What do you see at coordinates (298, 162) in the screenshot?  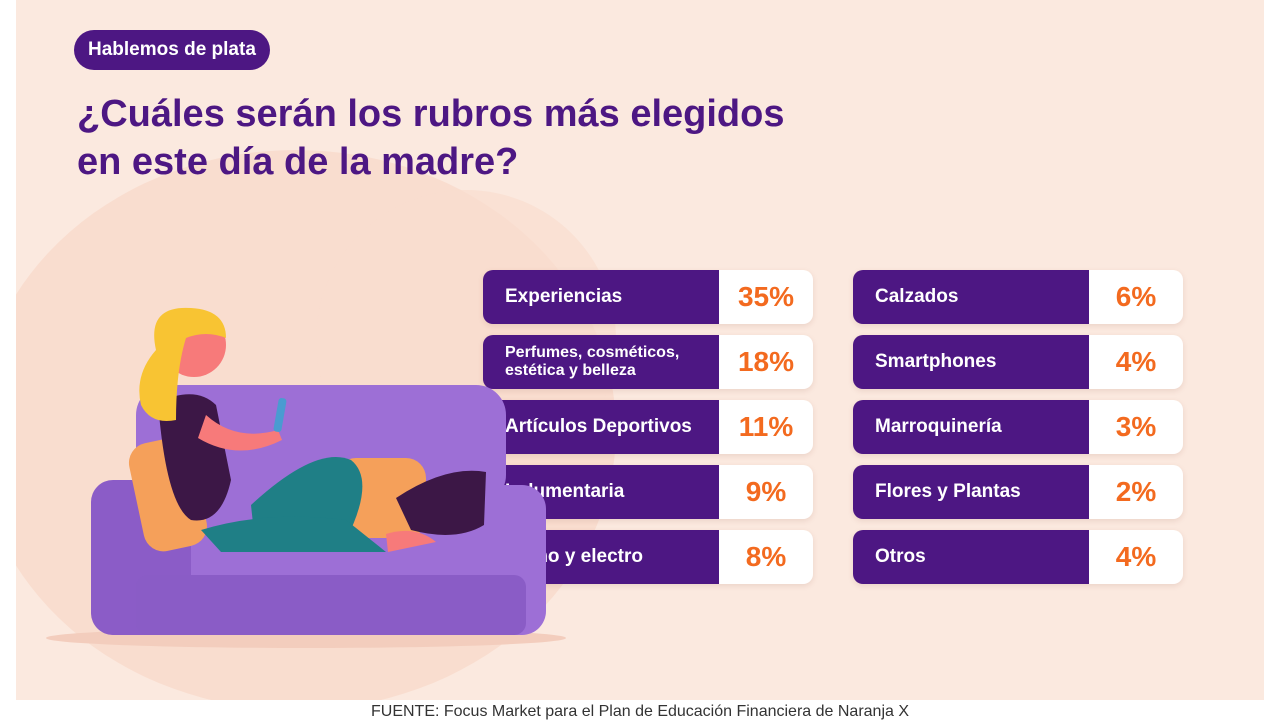 I see `title-line-2: en este día de la madre?` at bounding box center [298, 162].